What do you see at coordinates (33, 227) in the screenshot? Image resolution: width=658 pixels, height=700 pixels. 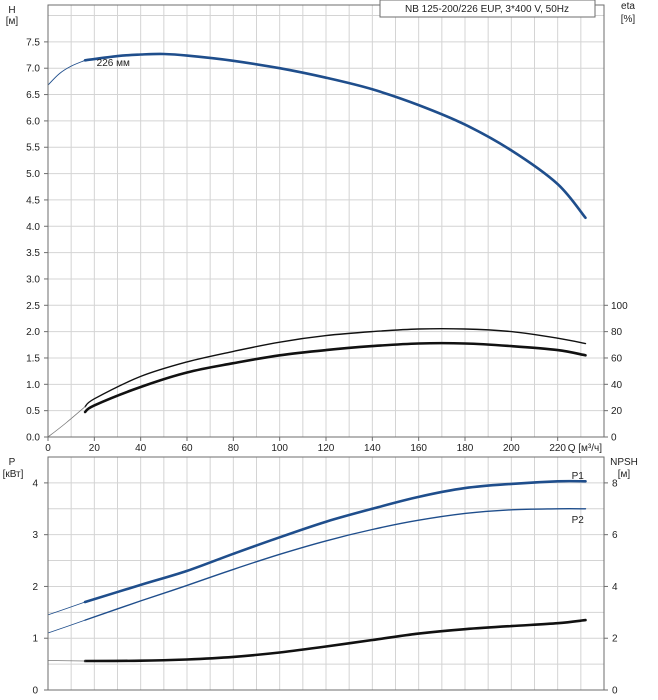 I see `y-tick-label-head: 4.0` at bounding box center [33, 227].